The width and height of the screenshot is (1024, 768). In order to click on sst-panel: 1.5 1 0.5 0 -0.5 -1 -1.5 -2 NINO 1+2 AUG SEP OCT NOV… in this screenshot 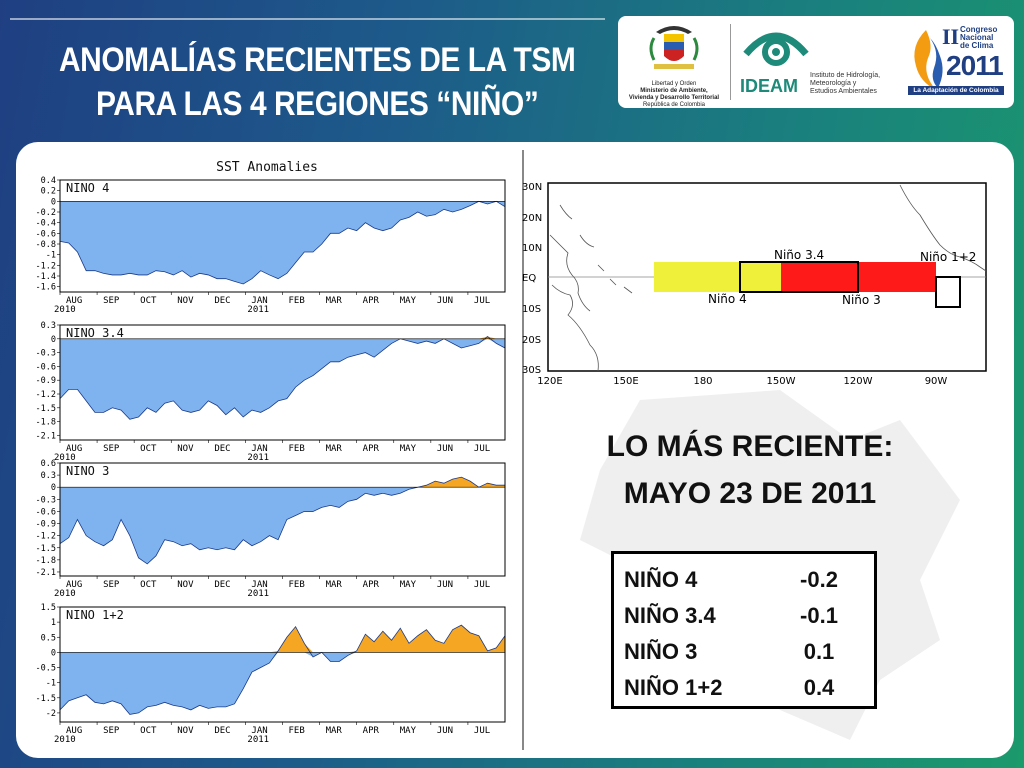, I will do `click(271, 674)`.